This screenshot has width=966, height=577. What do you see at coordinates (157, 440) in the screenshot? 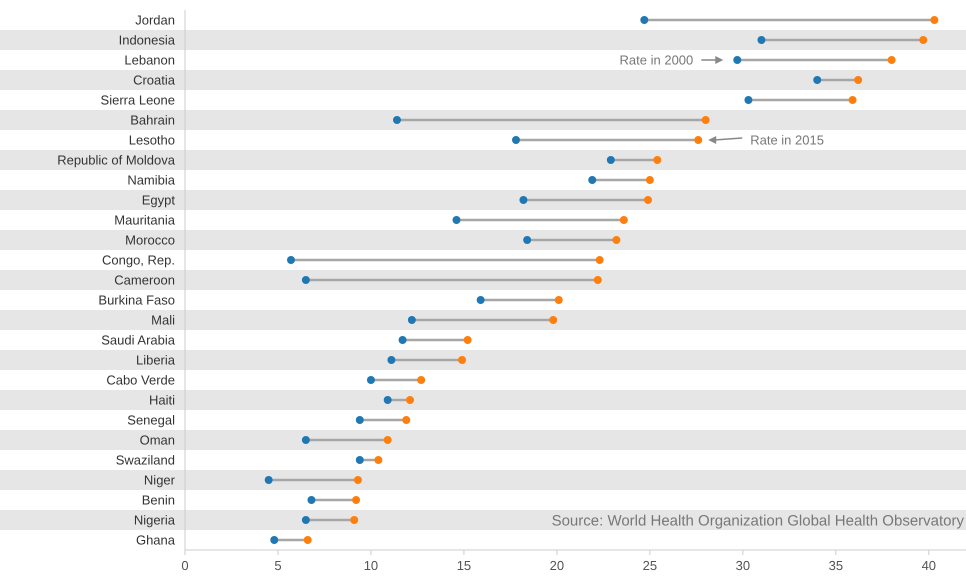
I see `y-tick-label: Oman` at bounding box center [157, 440].